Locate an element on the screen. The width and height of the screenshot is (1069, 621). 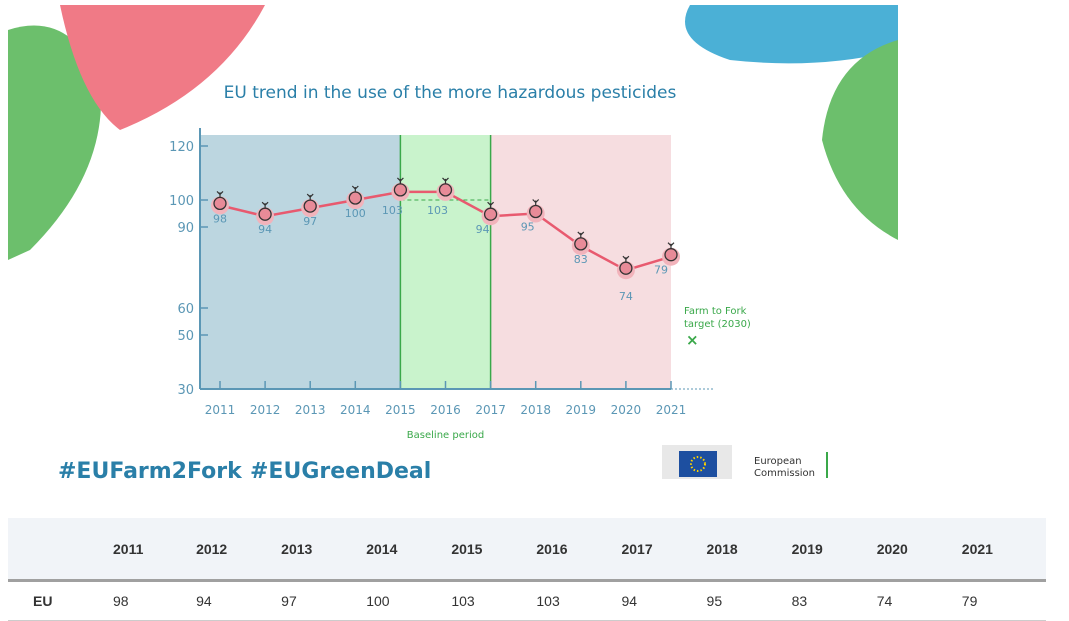
band-post-baseline is located at coordinates (580, 262).